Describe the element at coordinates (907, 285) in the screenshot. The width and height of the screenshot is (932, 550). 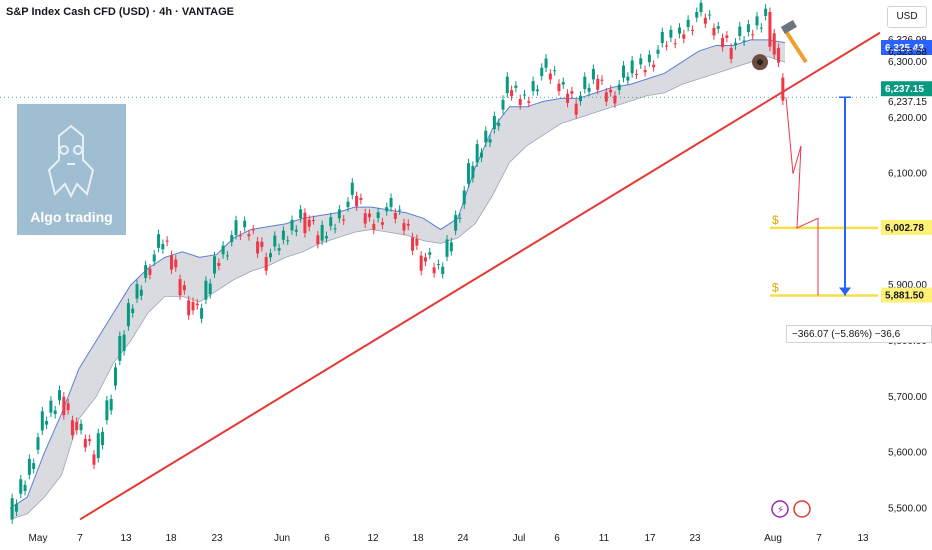
I see `y-tick-label: 5,900.00` at that location.